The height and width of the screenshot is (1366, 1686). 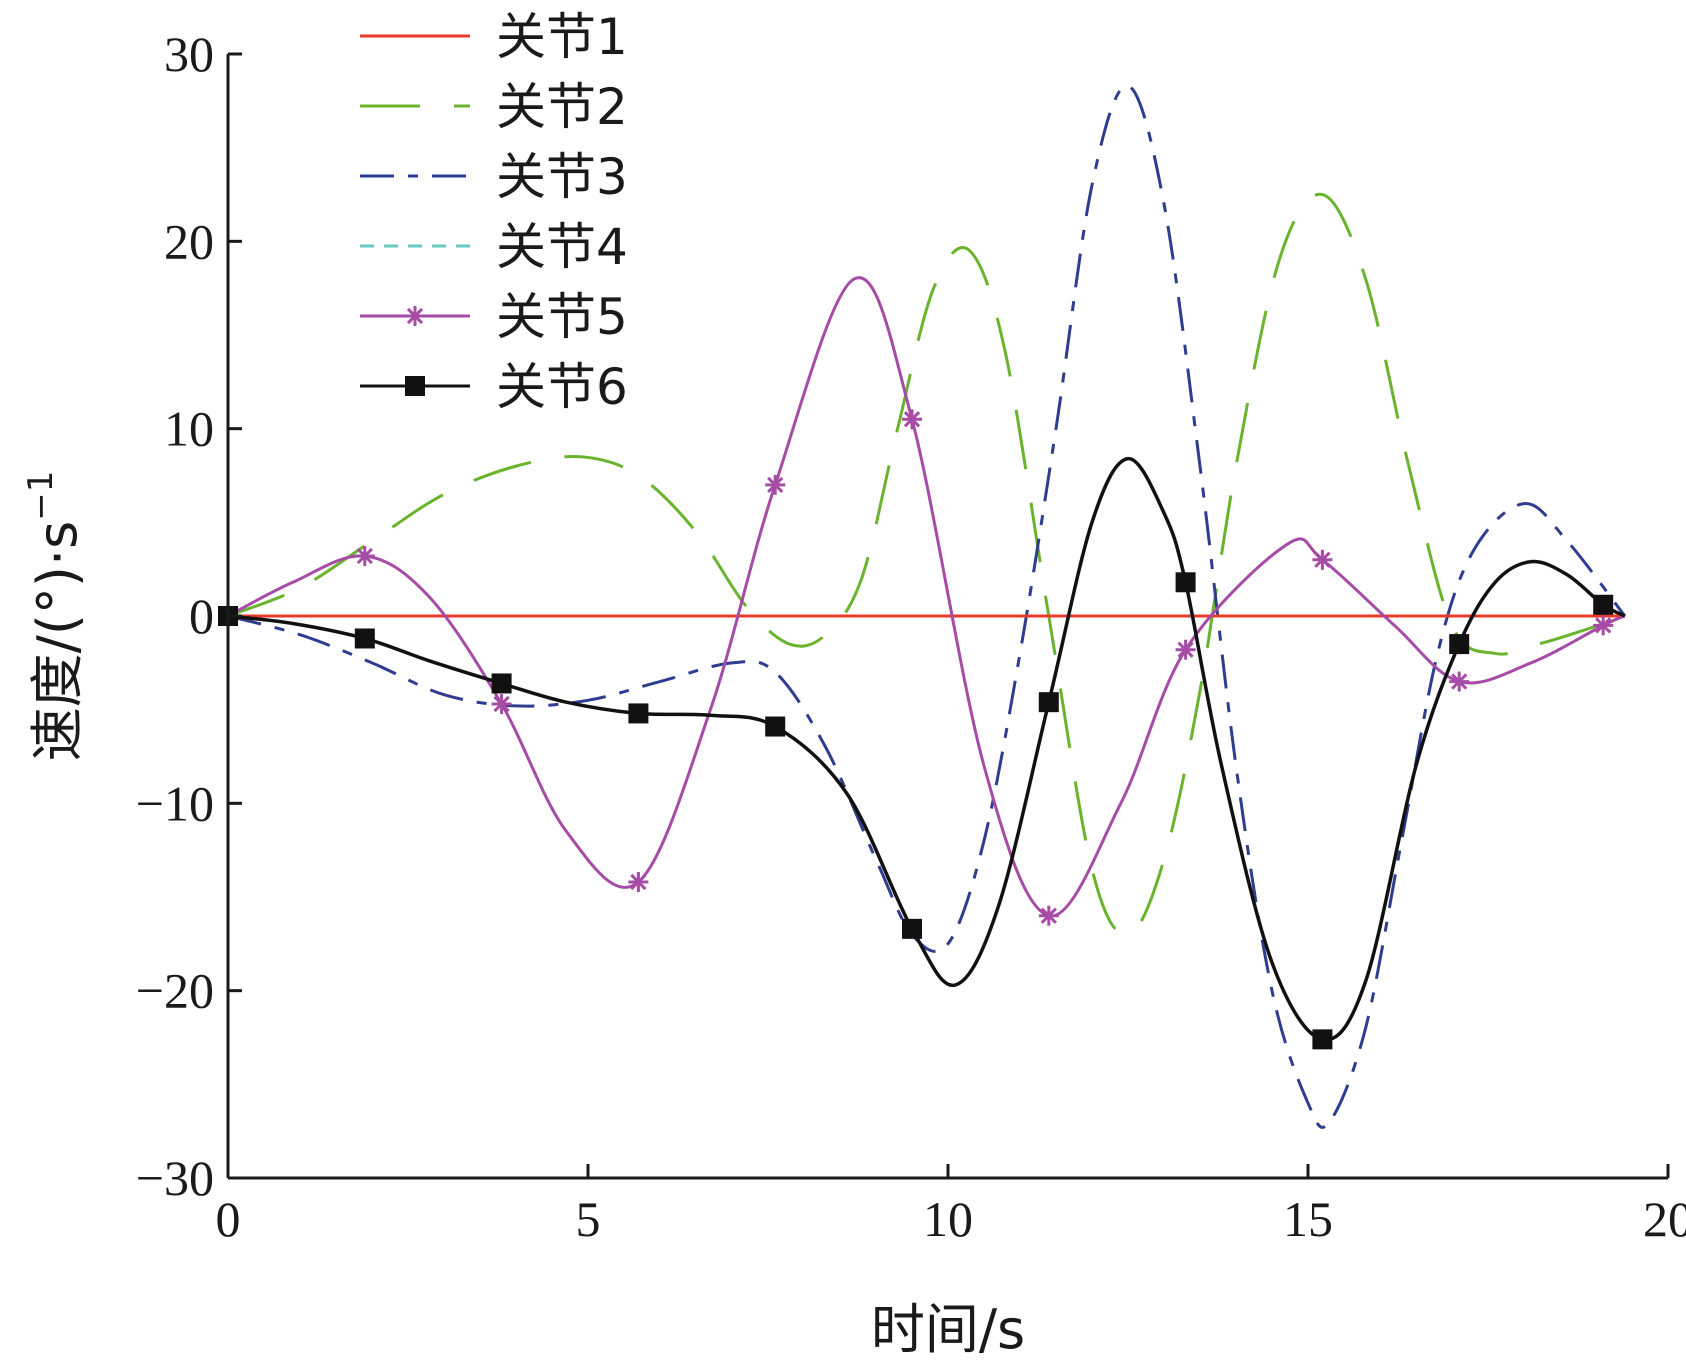 What do you see at coordinates (175, 991) in the screenshot?
I see `y-tick-label: −20` at bounding box center [175, 991].